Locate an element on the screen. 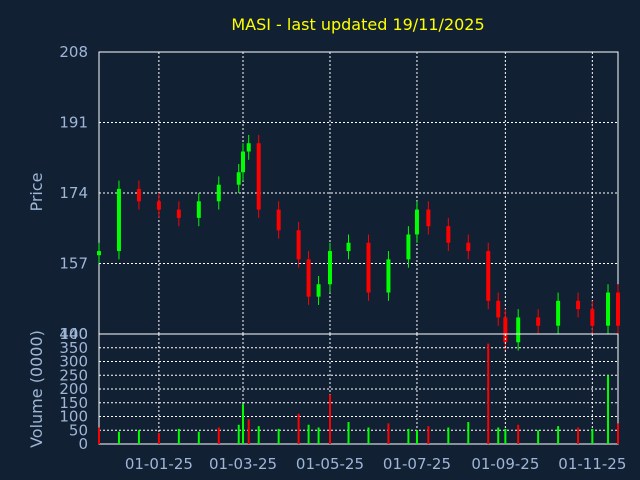 Image resolution: width=640 pixels, height=480 pixels. price-y-tick-label: 157 is located at coordinates (73, 264).